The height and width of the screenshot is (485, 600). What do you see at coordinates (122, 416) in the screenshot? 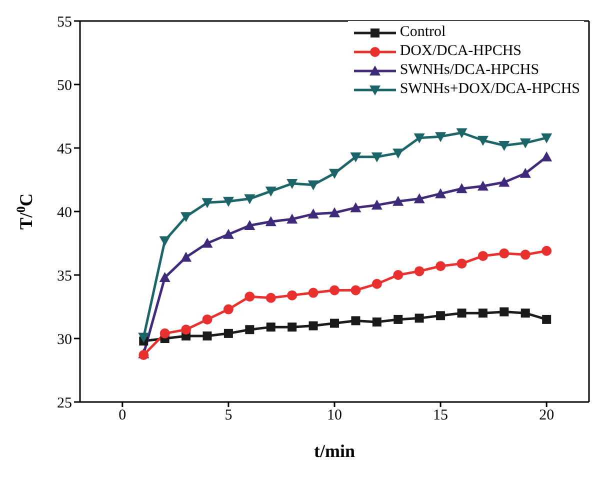
I see `x-tick-label: 0` at bounding box center [122, 416].